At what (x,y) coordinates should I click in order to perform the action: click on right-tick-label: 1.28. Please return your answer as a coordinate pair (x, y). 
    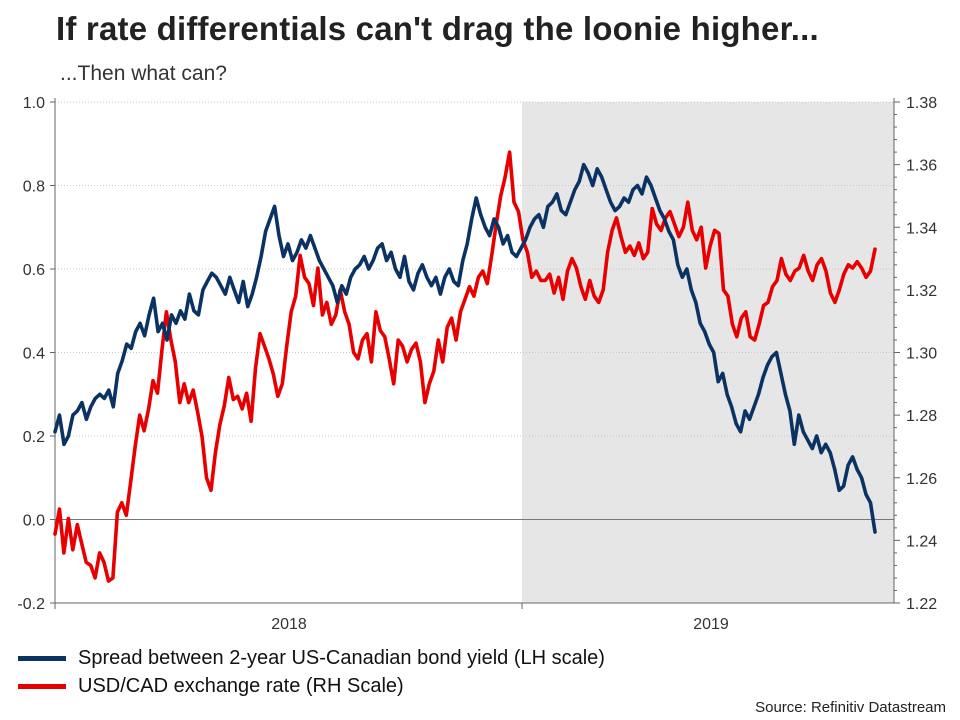
    Looking at the image, I should click on (921, 416).